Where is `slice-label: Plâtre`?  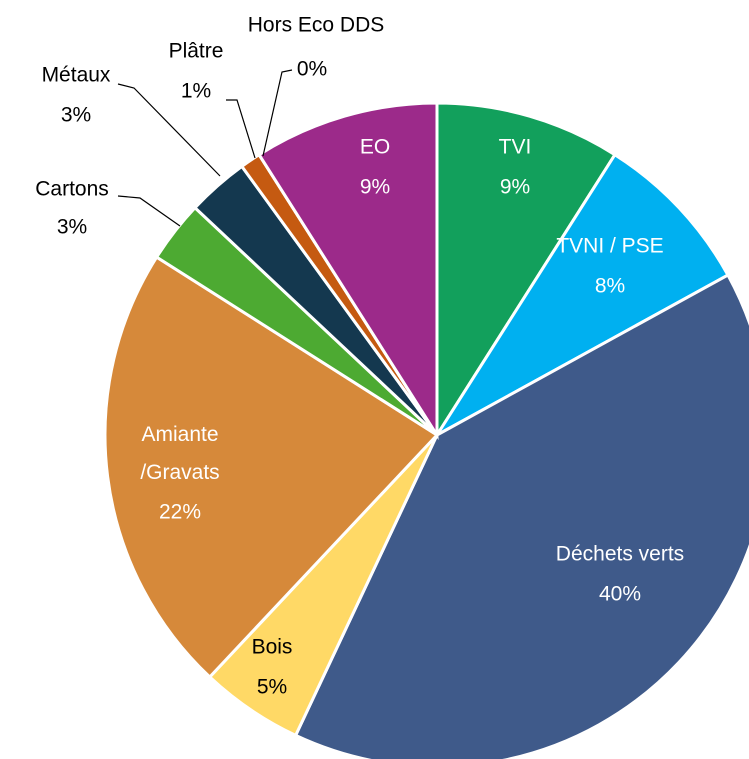 slice-label: Plâtre is located at coordinates (196, 51).